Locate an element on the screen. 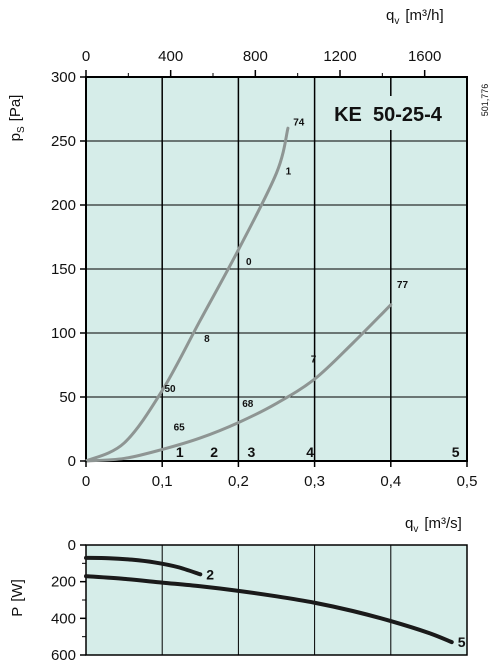 The height and width of the screenshot is (662, 495). series-number-label: 4 is located at coordinates (310, 452).